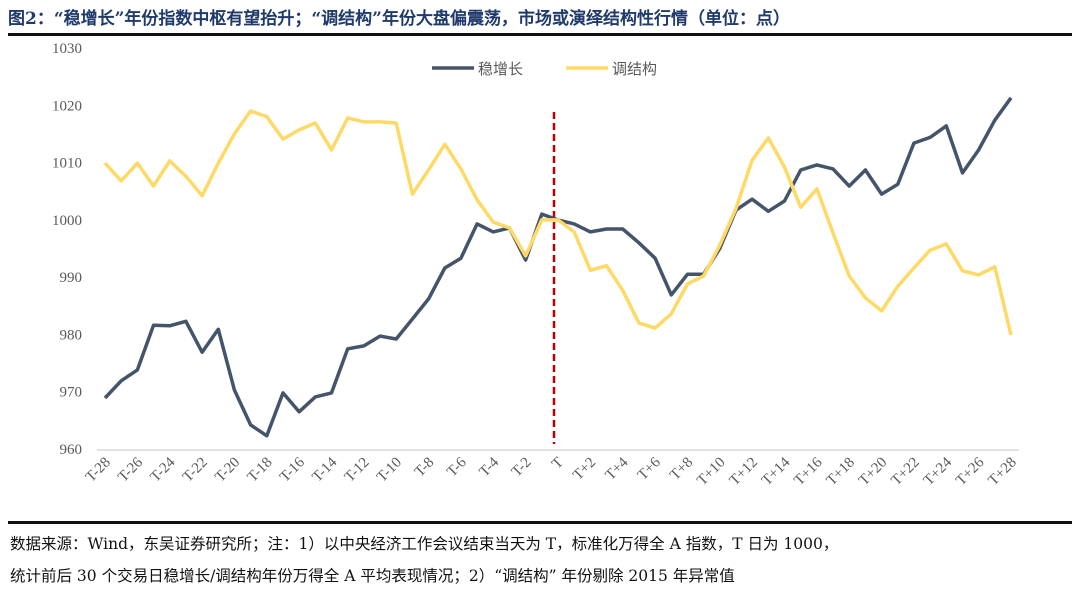 The image size is (1080, 594). I want to click on legend-label: 稳增长, so click(500, 69).